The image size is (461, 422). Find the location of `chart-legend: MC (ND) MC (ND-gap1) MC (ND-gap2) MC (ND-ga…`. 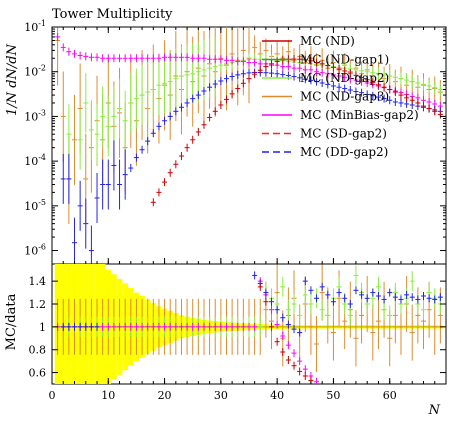

chart-legend: MC (ND) MC (ND-gap1) MC (ND-gap2) MC (ND-ga… is located at coordinates (340, 96).